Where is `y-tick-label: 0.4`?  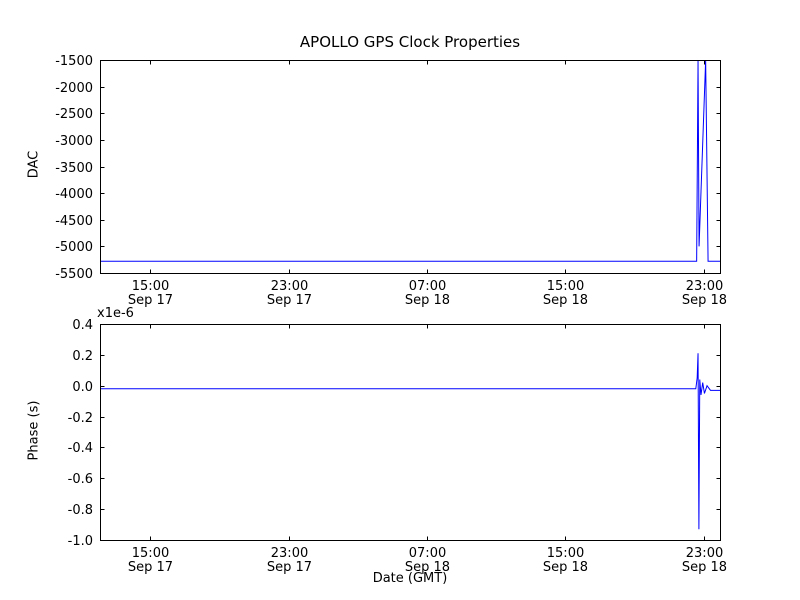 y-tick-label: 0.4 is located at coordinates (82, 325).